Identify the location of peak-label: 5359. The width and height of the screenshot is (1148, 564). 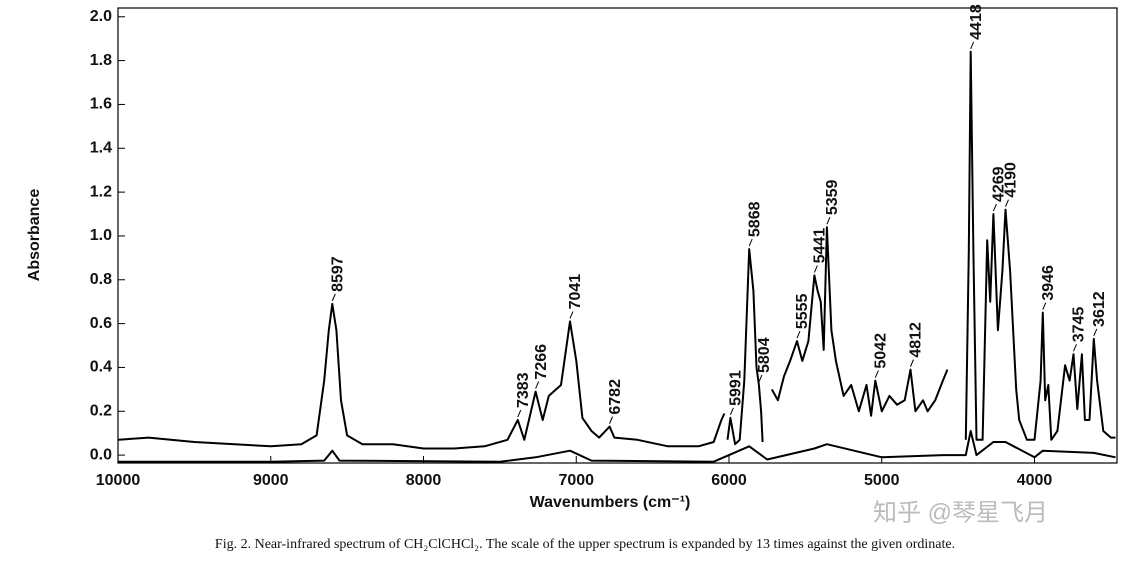
(832, 197).